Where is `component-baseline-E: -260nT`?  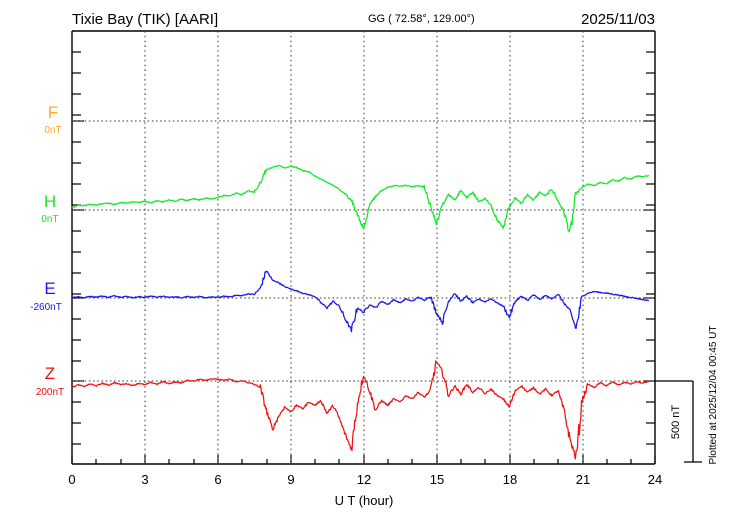 component-baseline-E: -260nT is located at coordinates (46, 307).